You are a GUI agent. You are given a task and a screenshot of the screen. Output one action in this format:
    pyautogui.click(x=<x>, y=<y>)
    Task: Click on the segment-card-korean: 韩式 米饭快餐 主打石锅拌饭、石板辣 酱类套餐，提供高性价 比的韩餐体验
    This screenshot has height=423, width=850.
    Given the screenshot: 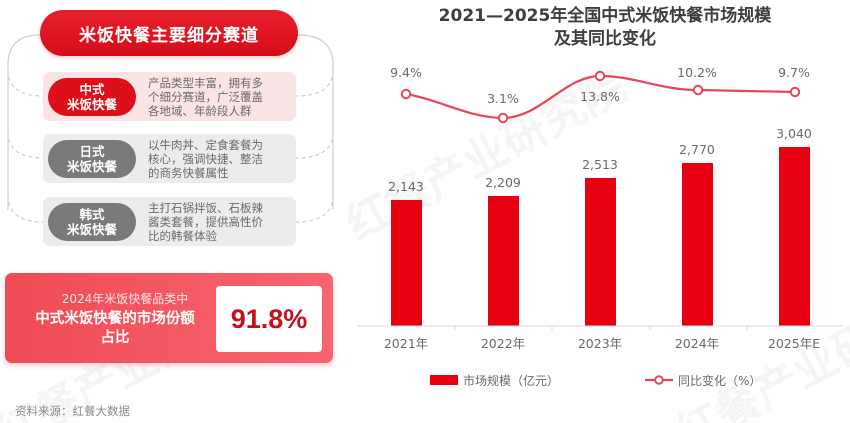 What is the action you would take?
    pyautogui.click(x=169, y=221)
    